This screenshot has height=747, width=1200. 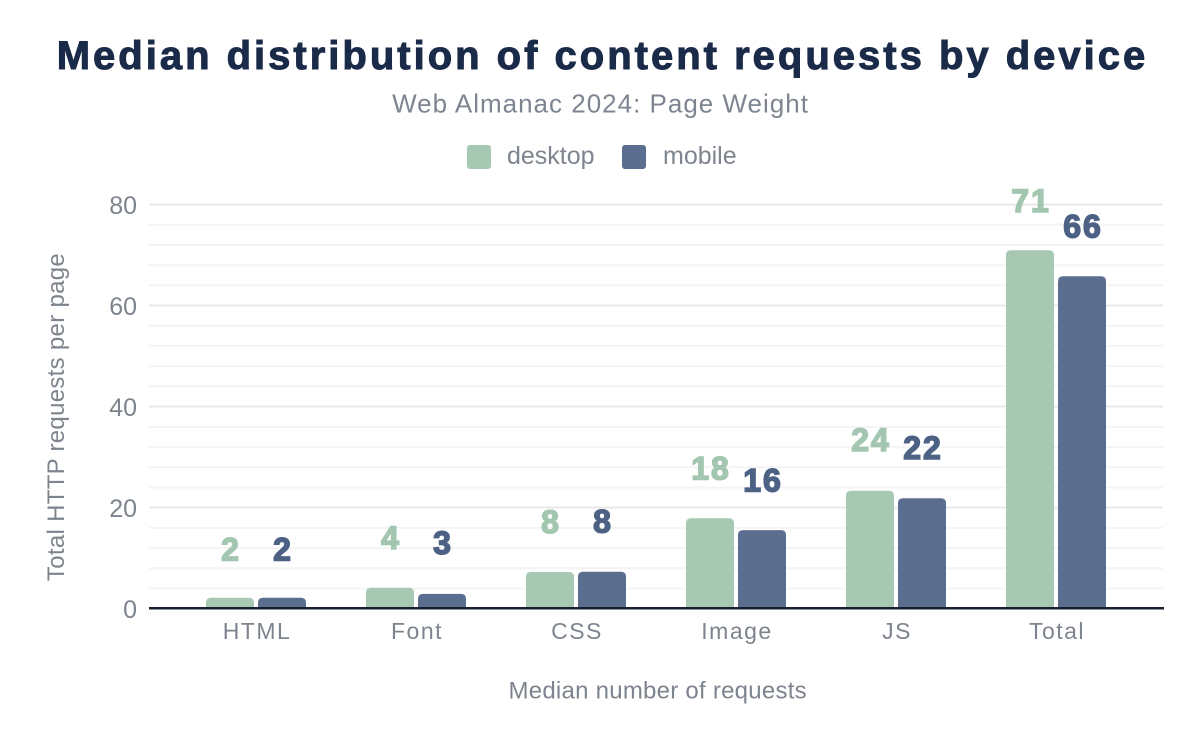 I want to click on svg-text: 66, so click(x=1083, y=226).